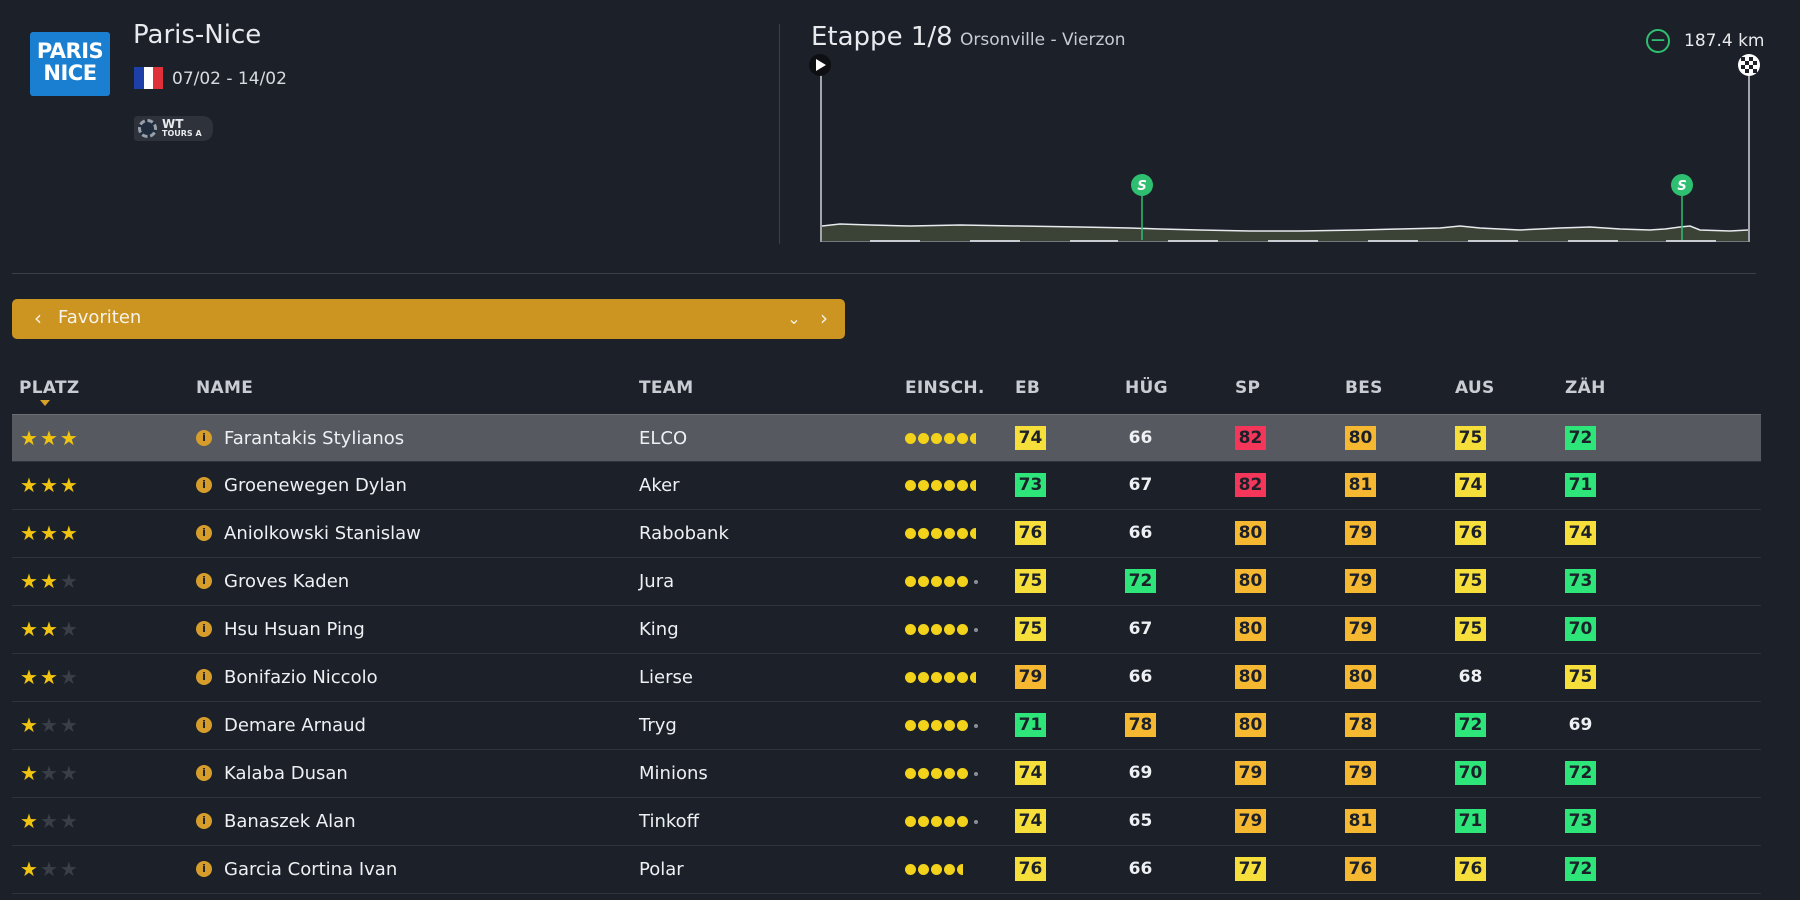 This screenshot has width=1800, height=900. I want to click on section-divider, so click(884, 273).